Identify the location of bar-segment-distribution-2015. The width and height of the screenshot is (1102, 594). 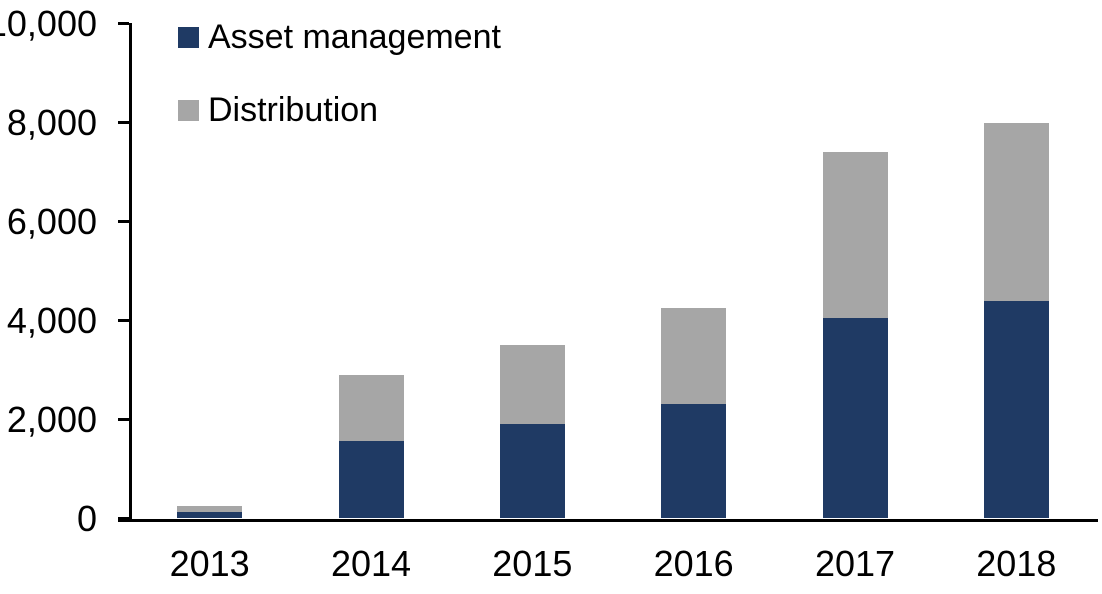
(532, 384).